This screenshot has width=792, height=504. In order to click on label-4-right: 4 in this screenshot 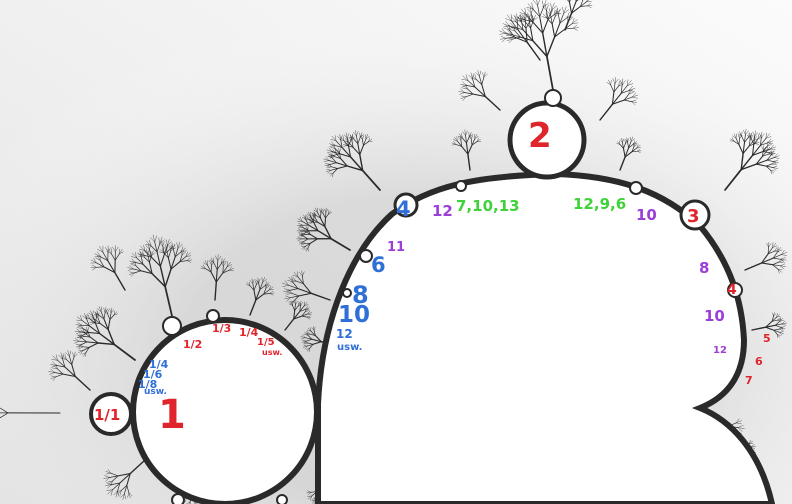, I will do `click(732, 290)`.